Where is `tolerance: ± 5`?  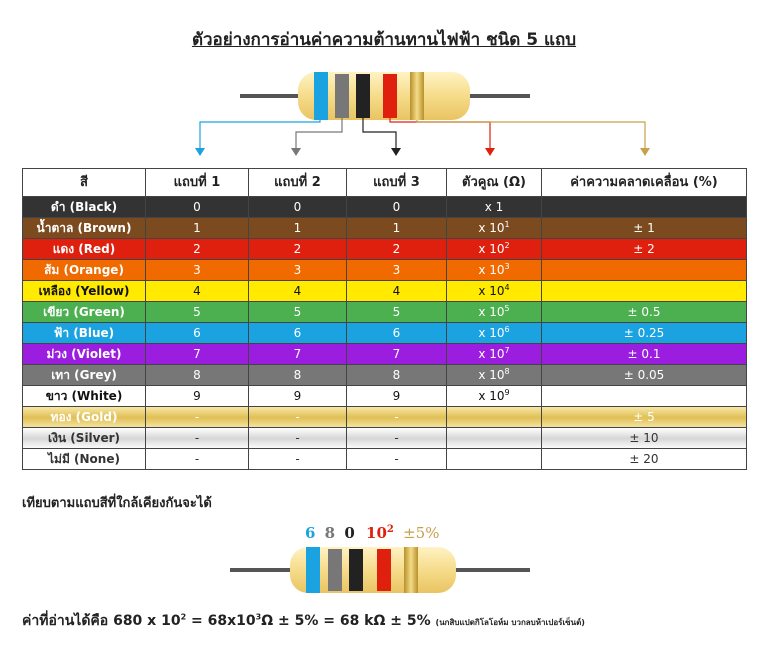 tolerance: ± 5 is located at coordinates (644, 417).